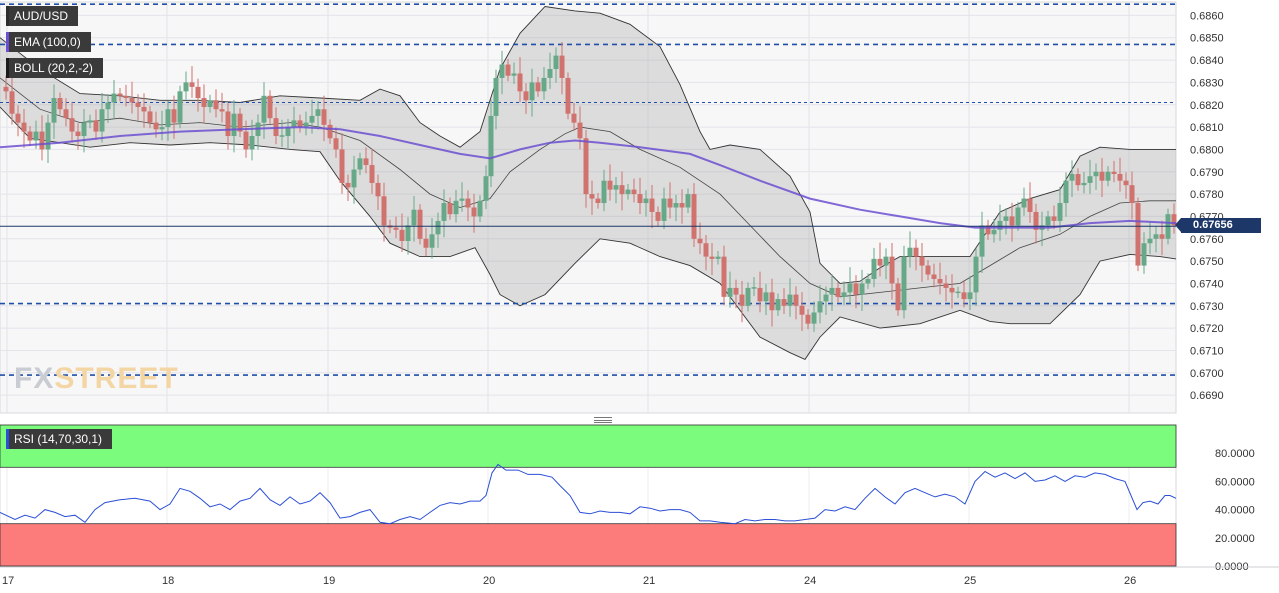 The image size is (1279, 593). What do you see at coordinates (1207, 195) in the screenshot?
I see `y-tick-label: 0.6780` at bounding box center [1207, 195].